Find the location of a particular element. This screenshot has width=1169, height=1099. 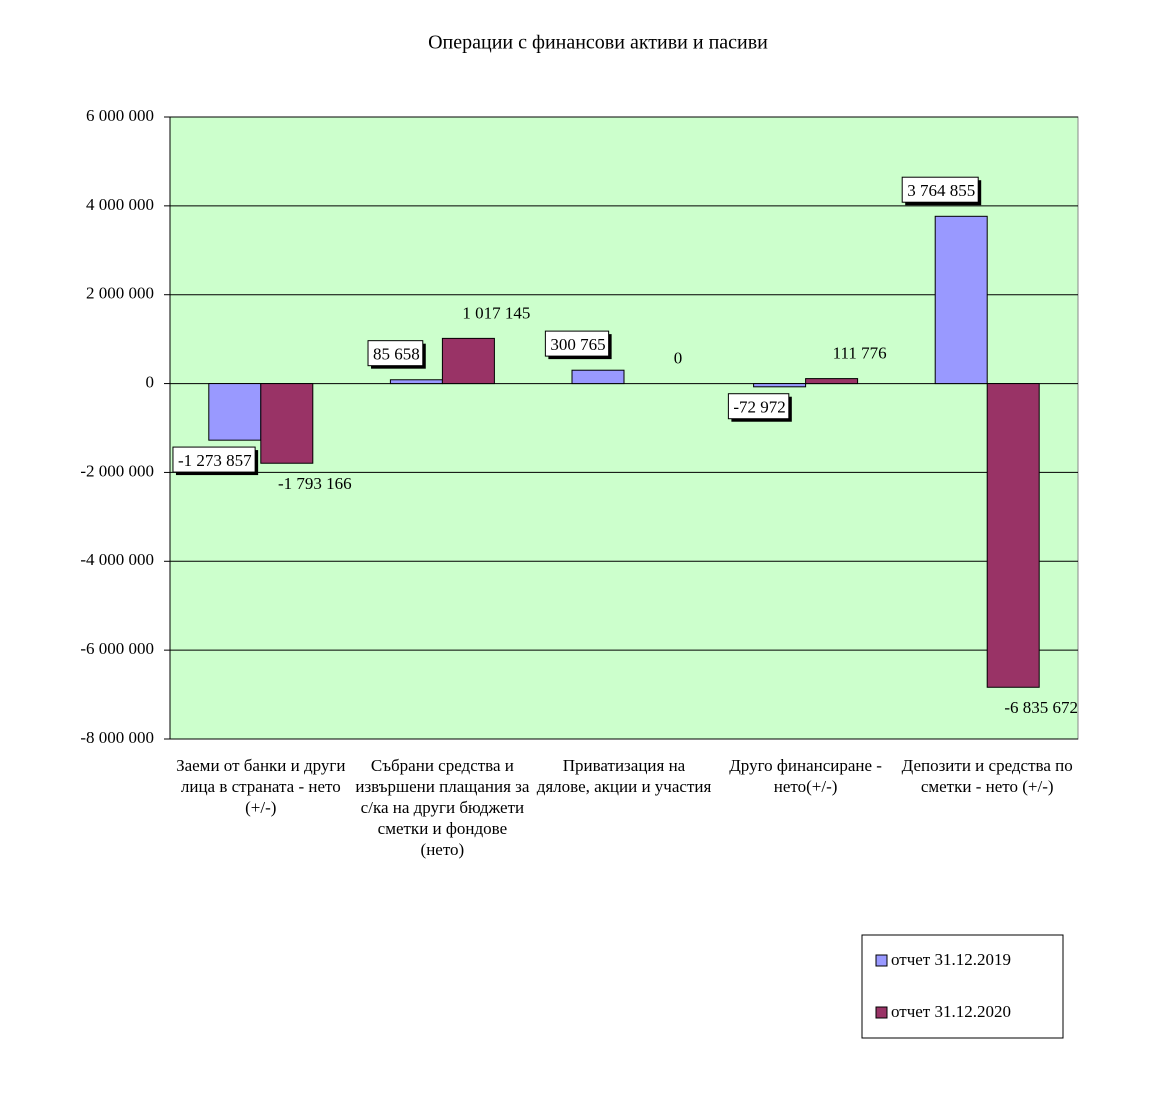

chart-title: Операции с финансови активи и пасиви is located at coordinates (598, 43).